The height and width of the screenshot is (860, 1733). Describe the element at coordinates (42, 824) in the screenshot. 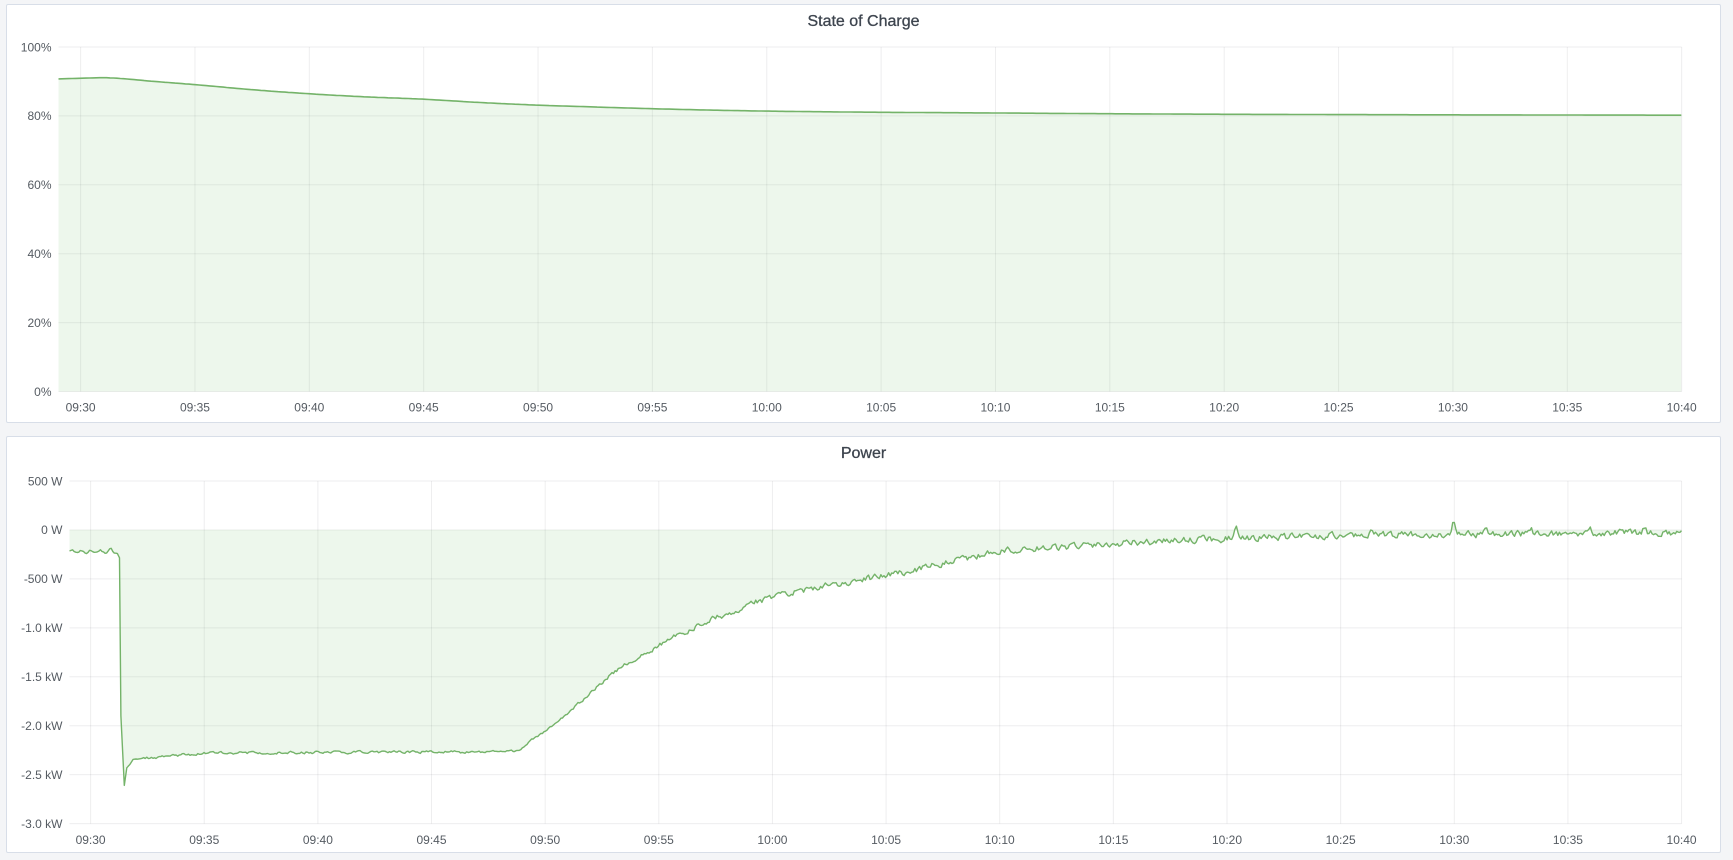

I see `svg-text: -3.0 kW` at that location.